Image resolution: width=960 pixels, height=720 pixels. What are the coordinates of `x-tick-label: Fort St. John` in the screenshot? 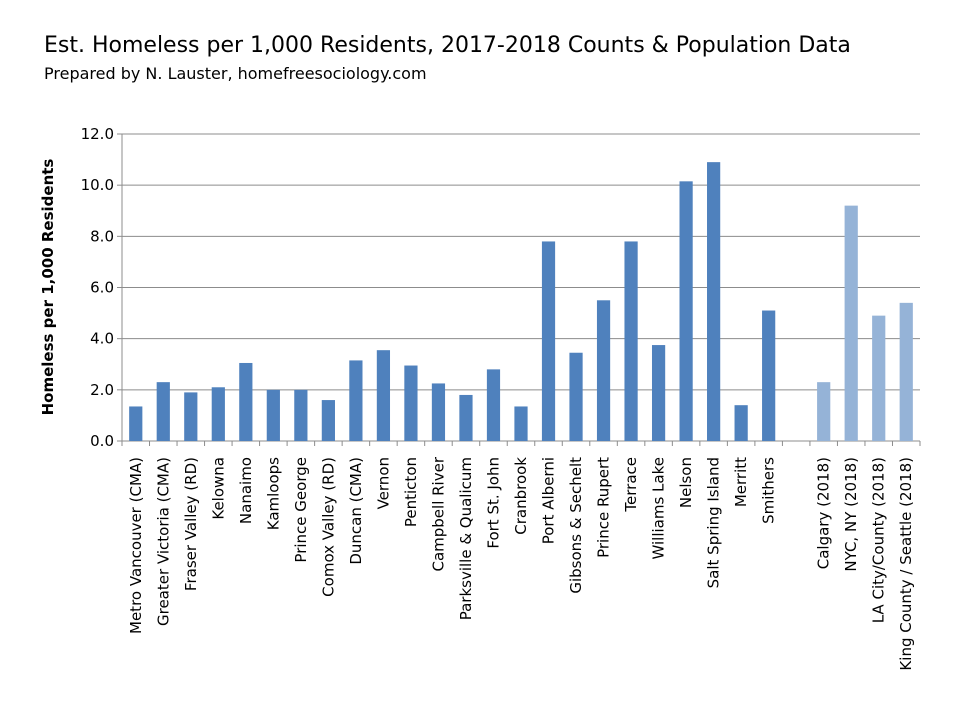 It's located at (493, 503).